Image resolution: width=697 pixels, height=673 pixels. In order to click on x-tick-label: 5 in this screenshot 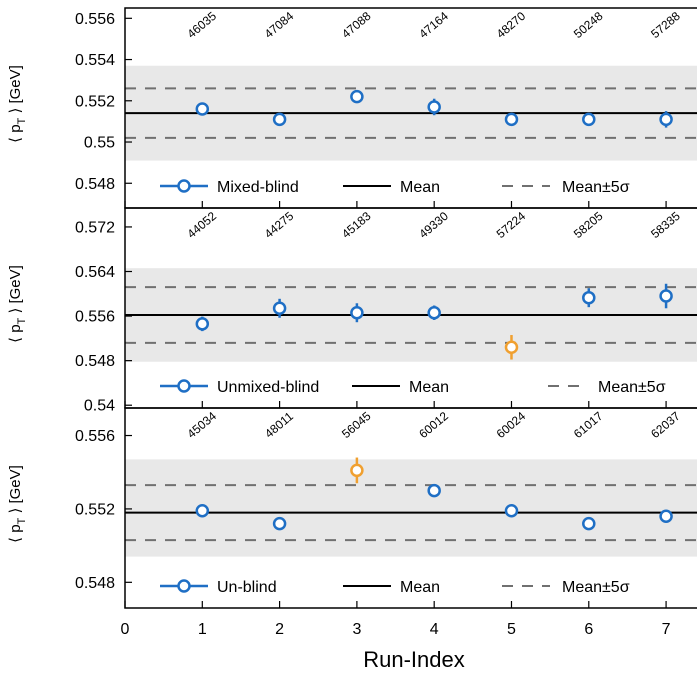, I will do `click(511, 629)`.